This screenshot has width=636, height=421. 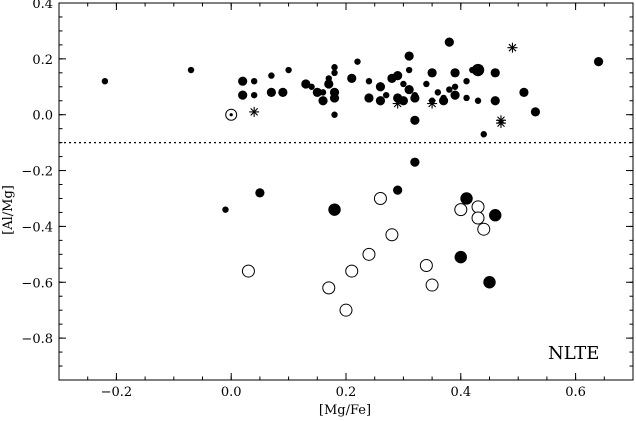 I want to click on sun-dot, so click(x=231, y=115).